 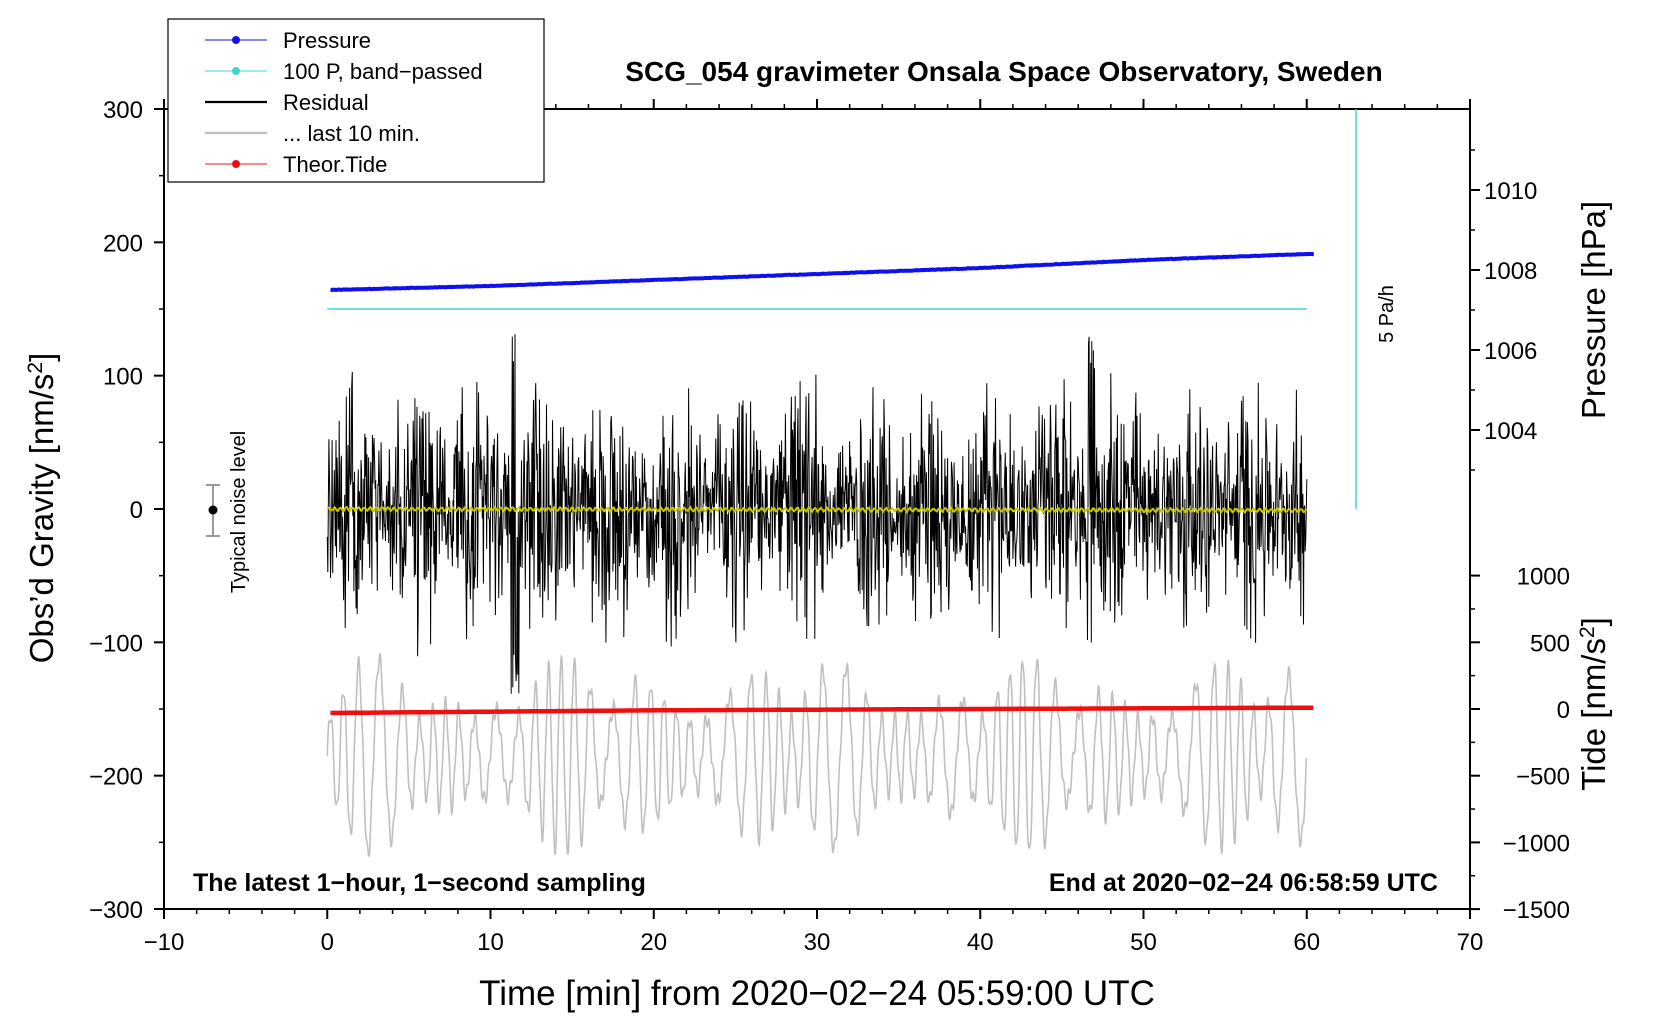 What do you see at coordinates (41, 519) in the screenshot?
I see `y-axis-label-left-main: Obs’d Gravity [nm/s` at bounding box center [41, 519].